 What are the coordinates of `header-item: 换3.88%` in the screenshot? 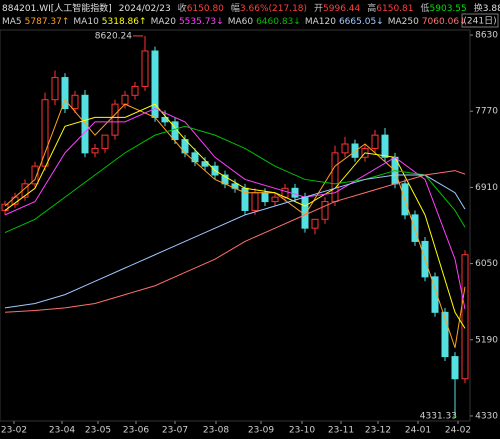 It's located at (487, 8).